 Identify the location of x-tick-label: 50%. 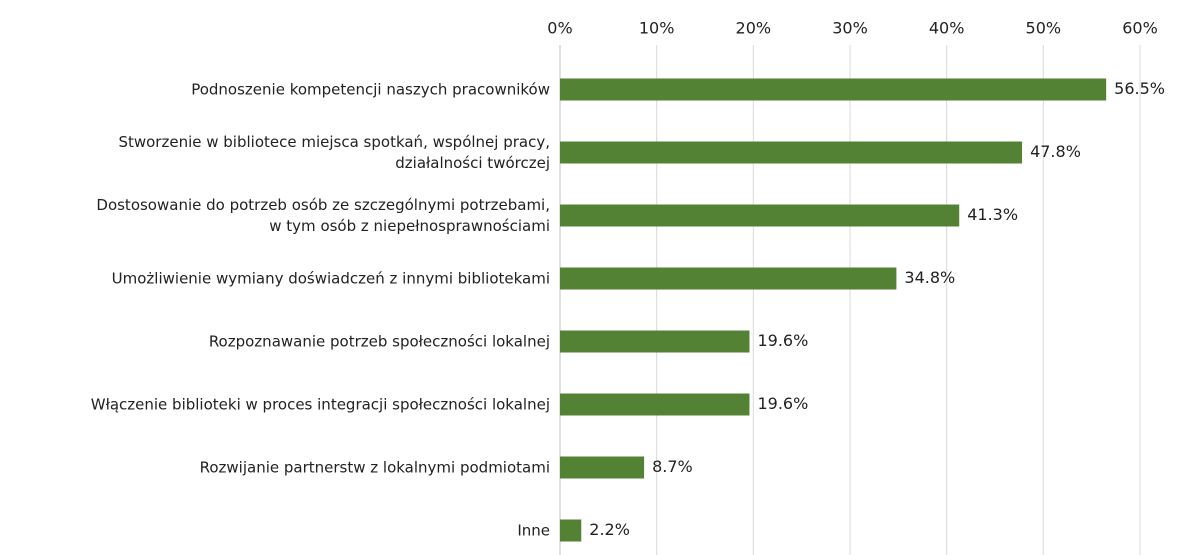
(1044, 28).